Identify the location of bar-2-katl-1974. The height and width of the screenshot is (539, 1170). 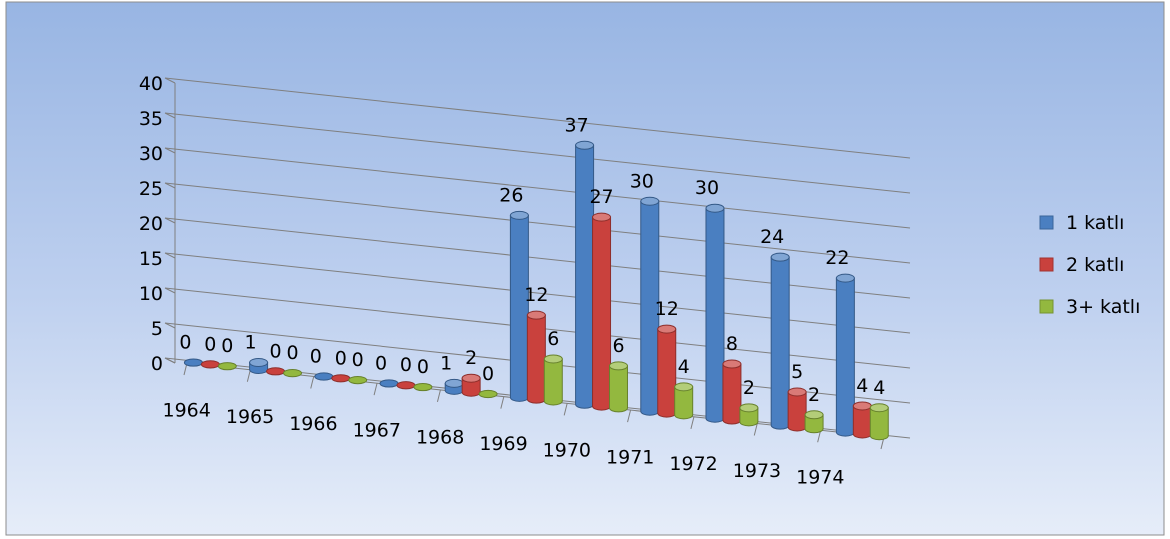
(862, 420).